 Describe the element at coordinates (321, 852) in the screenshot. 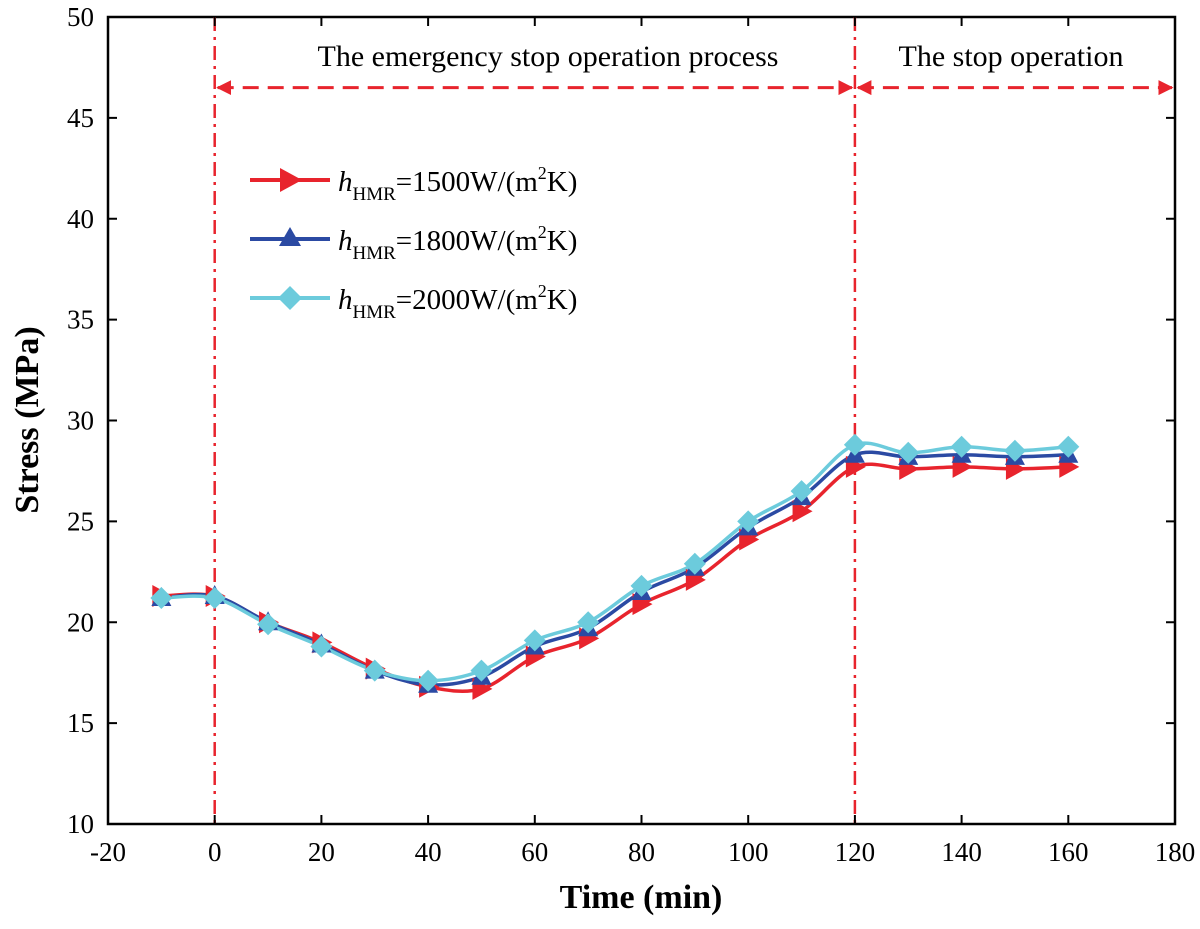

I see `x-tick-label: 20` at that location.